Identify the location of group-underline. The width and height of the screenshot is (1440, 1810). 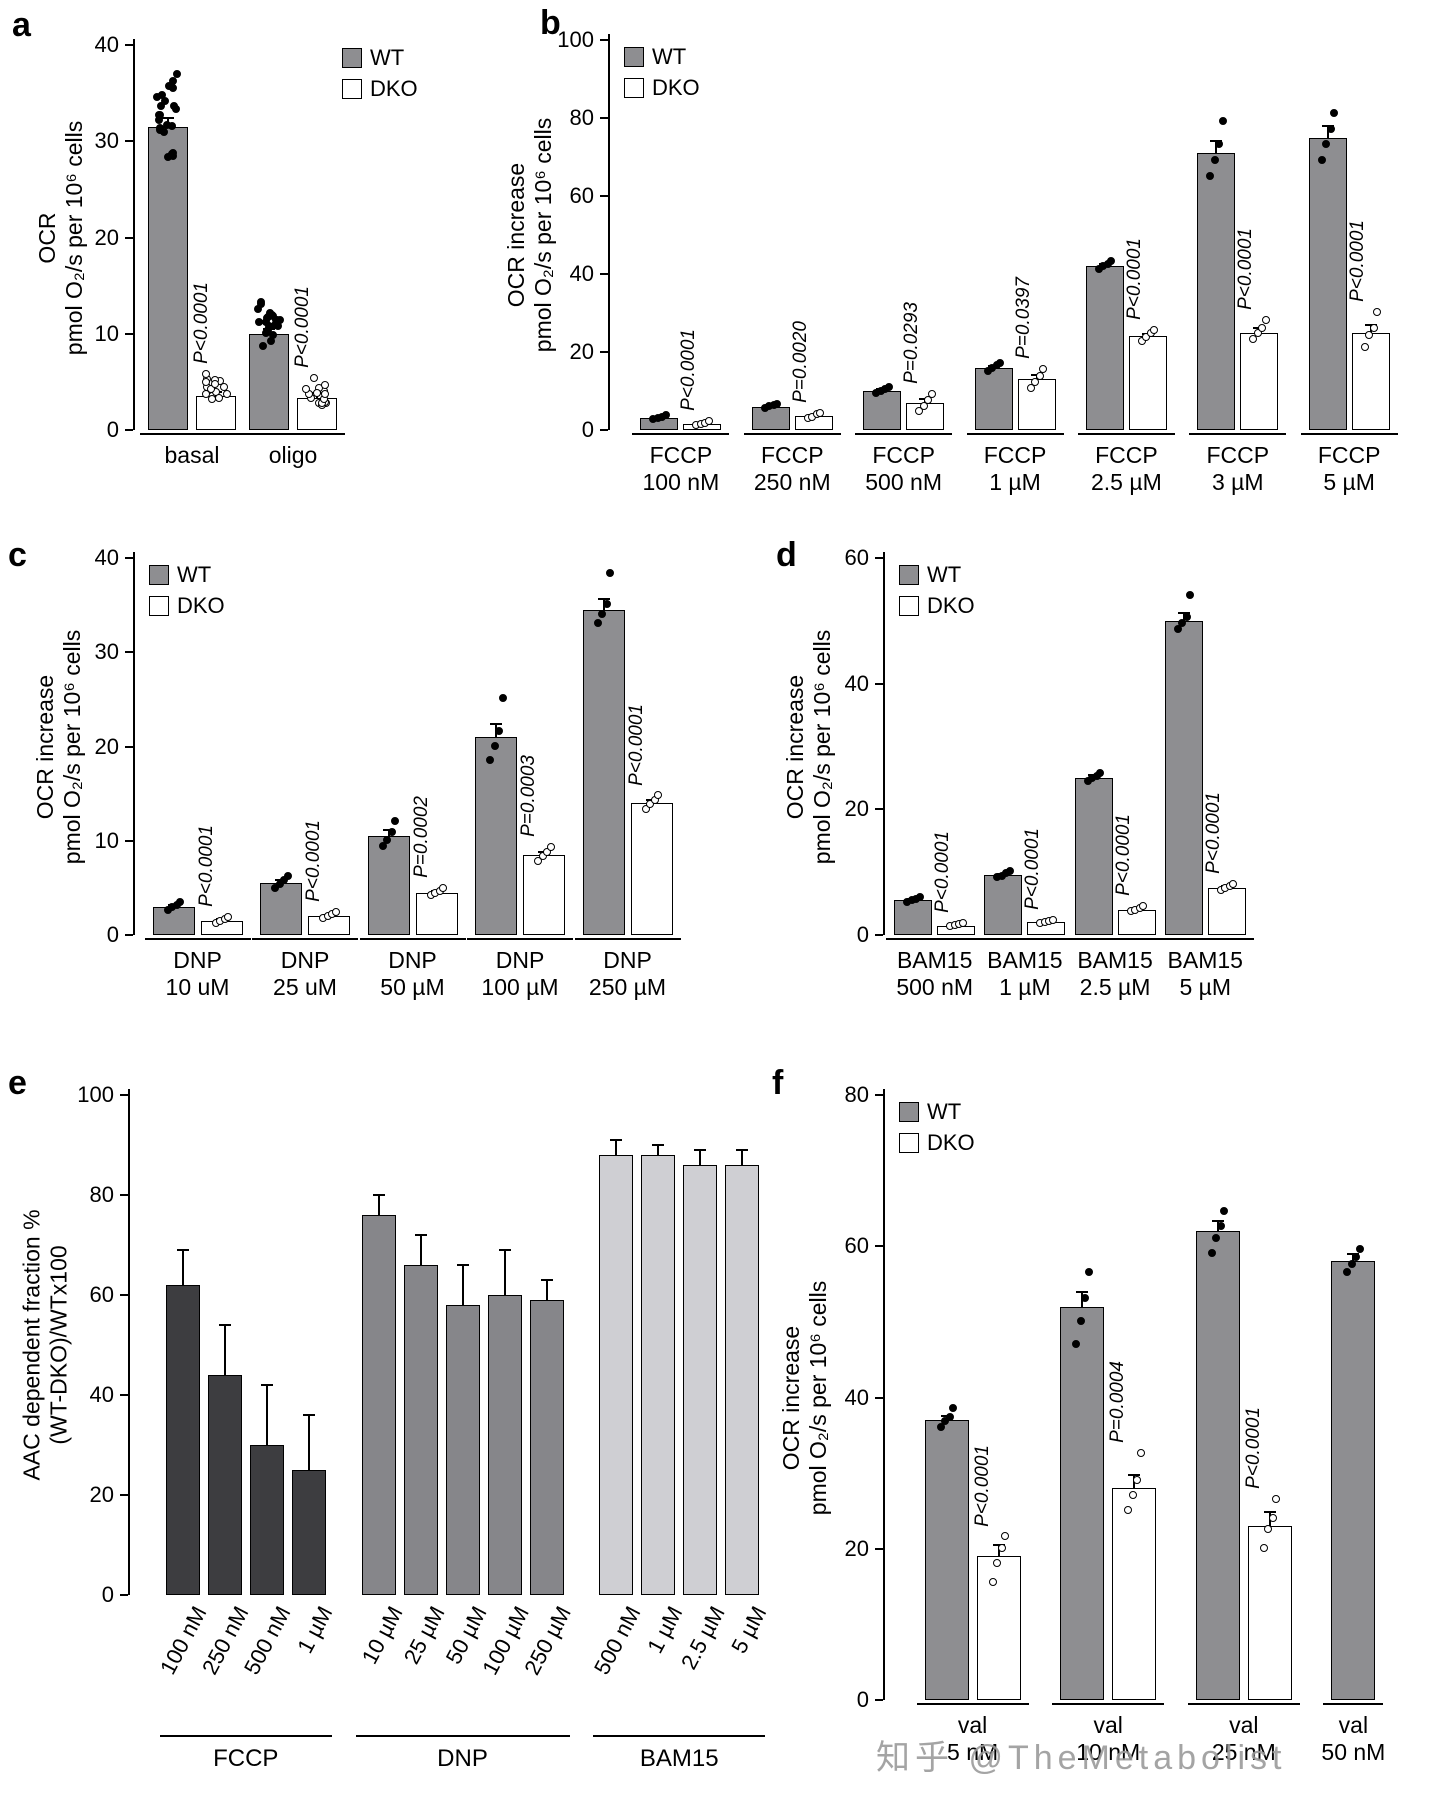
(462, 1736).